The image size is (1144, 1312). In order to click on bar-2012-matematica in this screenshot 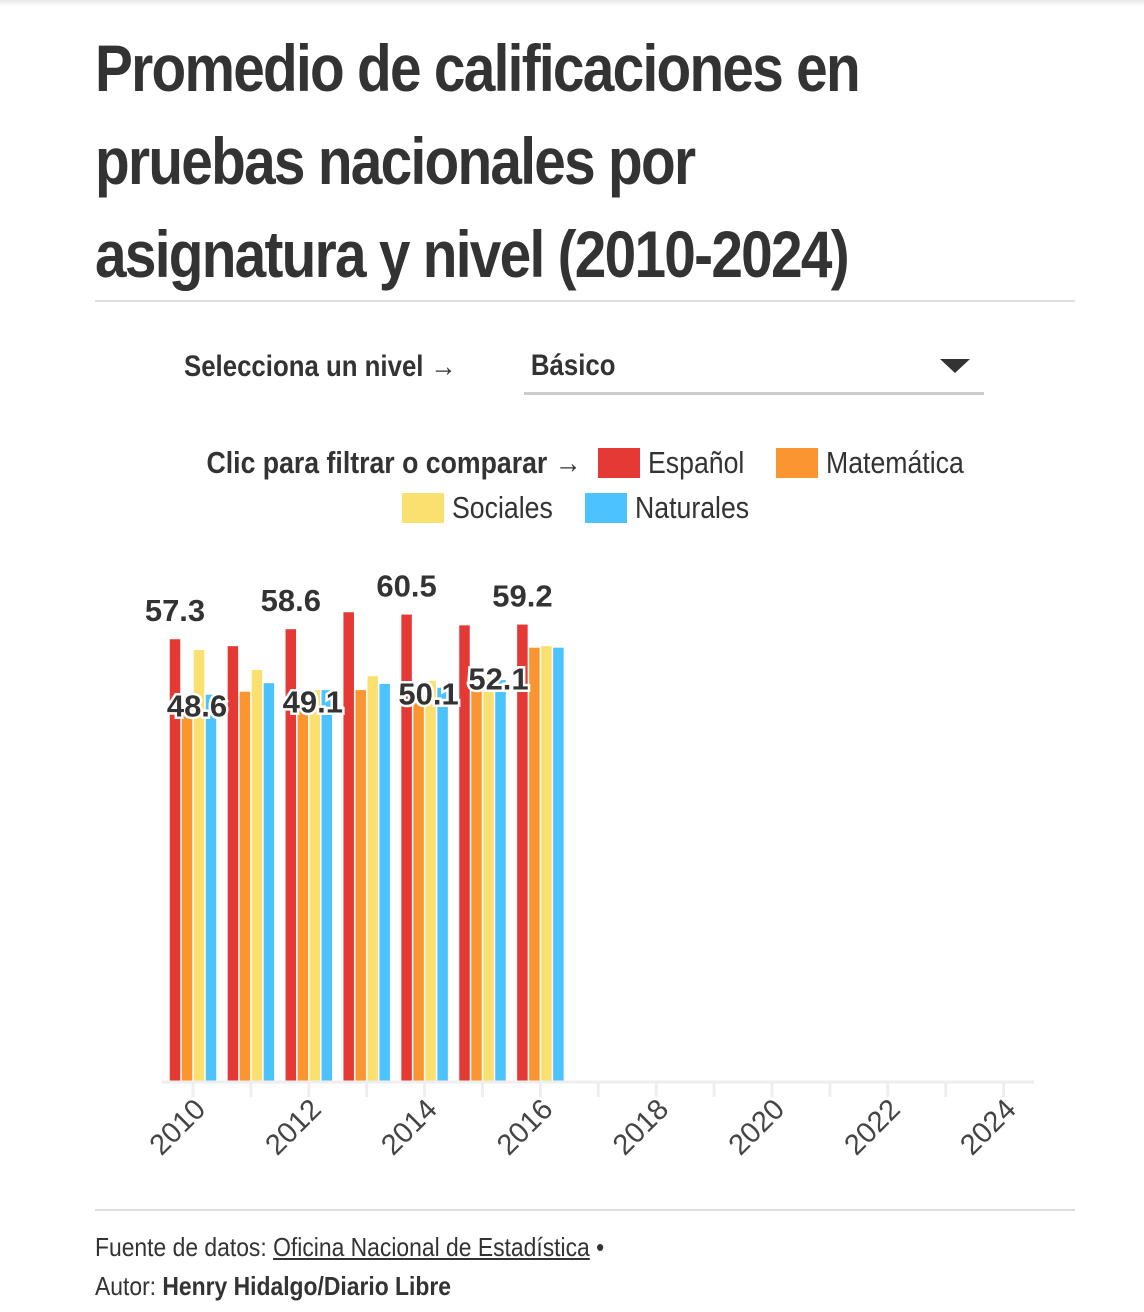, I will do `click(303, 891)`.